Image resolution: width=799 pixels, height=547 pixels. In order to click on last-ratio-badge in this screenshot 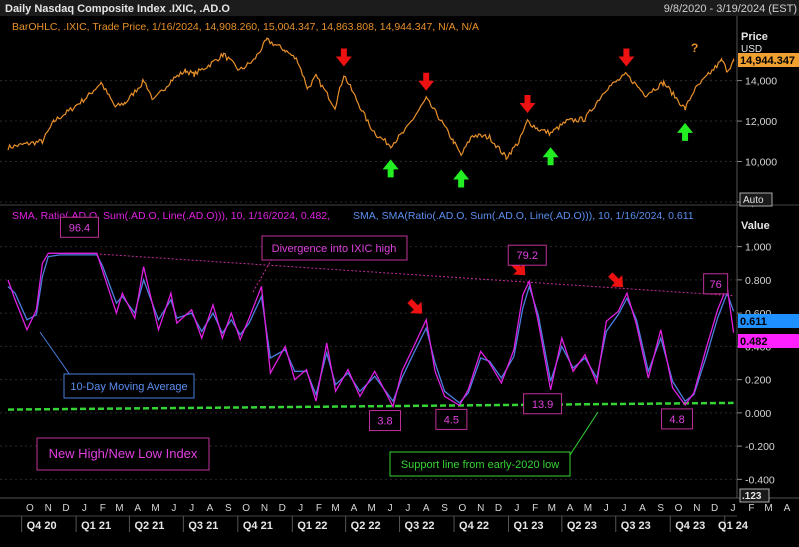, I will do `click(768, 341)`.